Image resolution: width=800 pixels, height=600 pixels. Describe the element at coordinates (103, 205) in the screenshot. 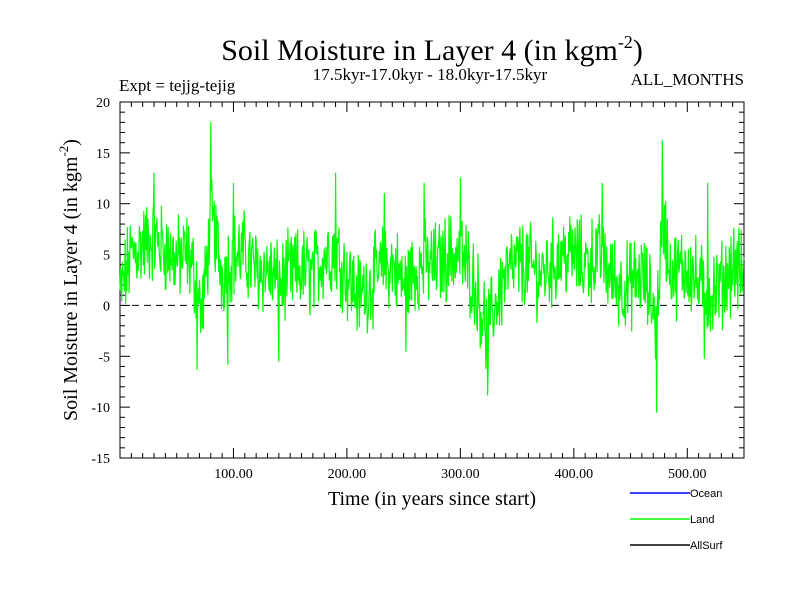

I see `y-tick-label: 10` at that location.